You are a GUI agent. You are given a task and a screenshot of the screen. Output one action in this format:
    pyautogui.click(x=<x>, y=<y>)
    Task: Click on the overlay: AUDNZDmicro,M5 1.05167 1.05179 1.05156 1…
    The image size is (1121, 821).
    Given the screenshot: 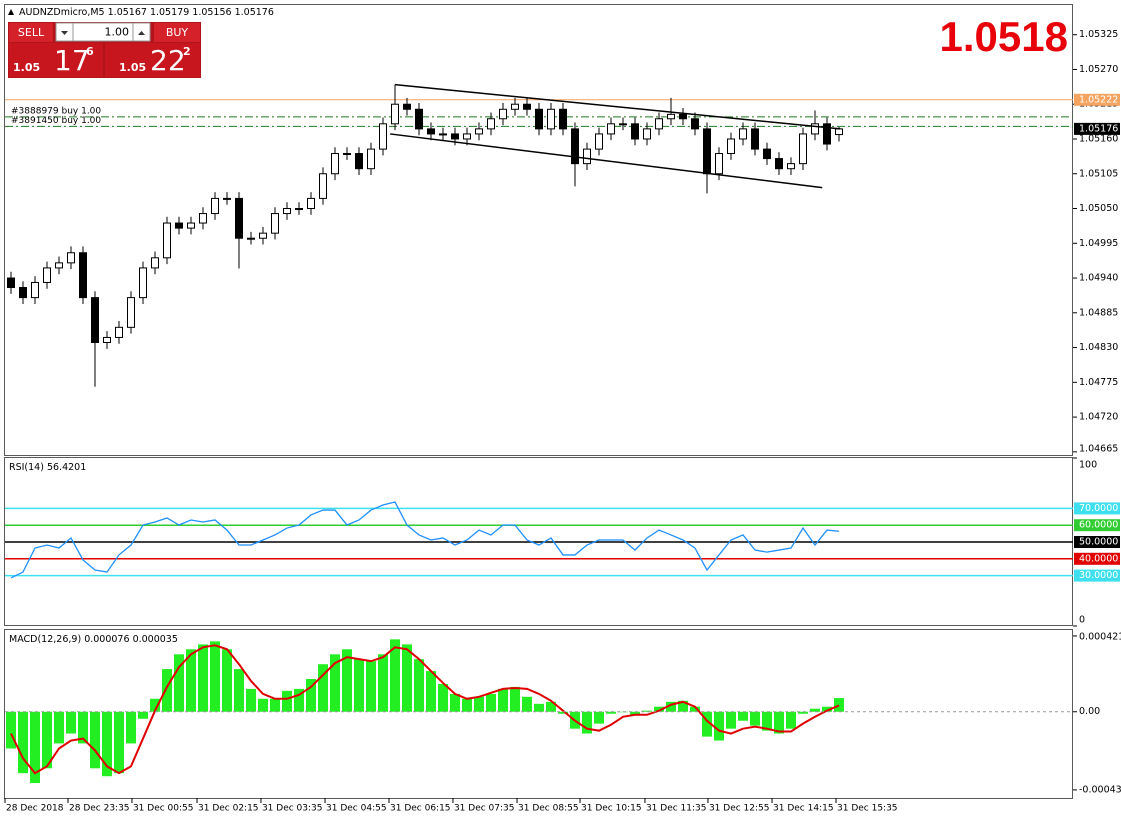 What is the action you would take?
    pyautogui.click(x=538, y=42)
    